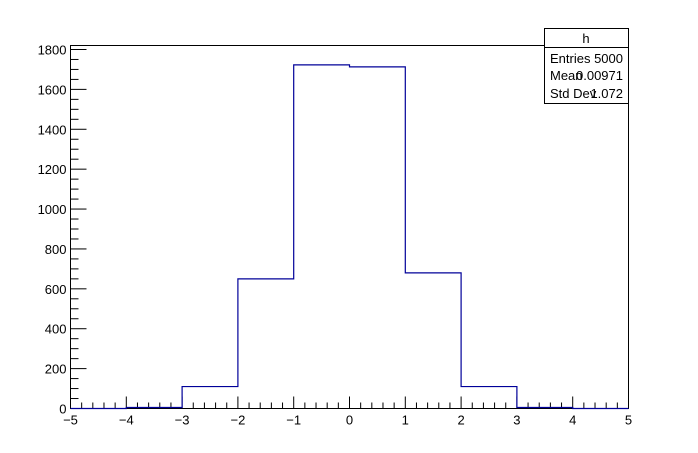  I want to click on x-tick-label: 5, so click(628, 420).